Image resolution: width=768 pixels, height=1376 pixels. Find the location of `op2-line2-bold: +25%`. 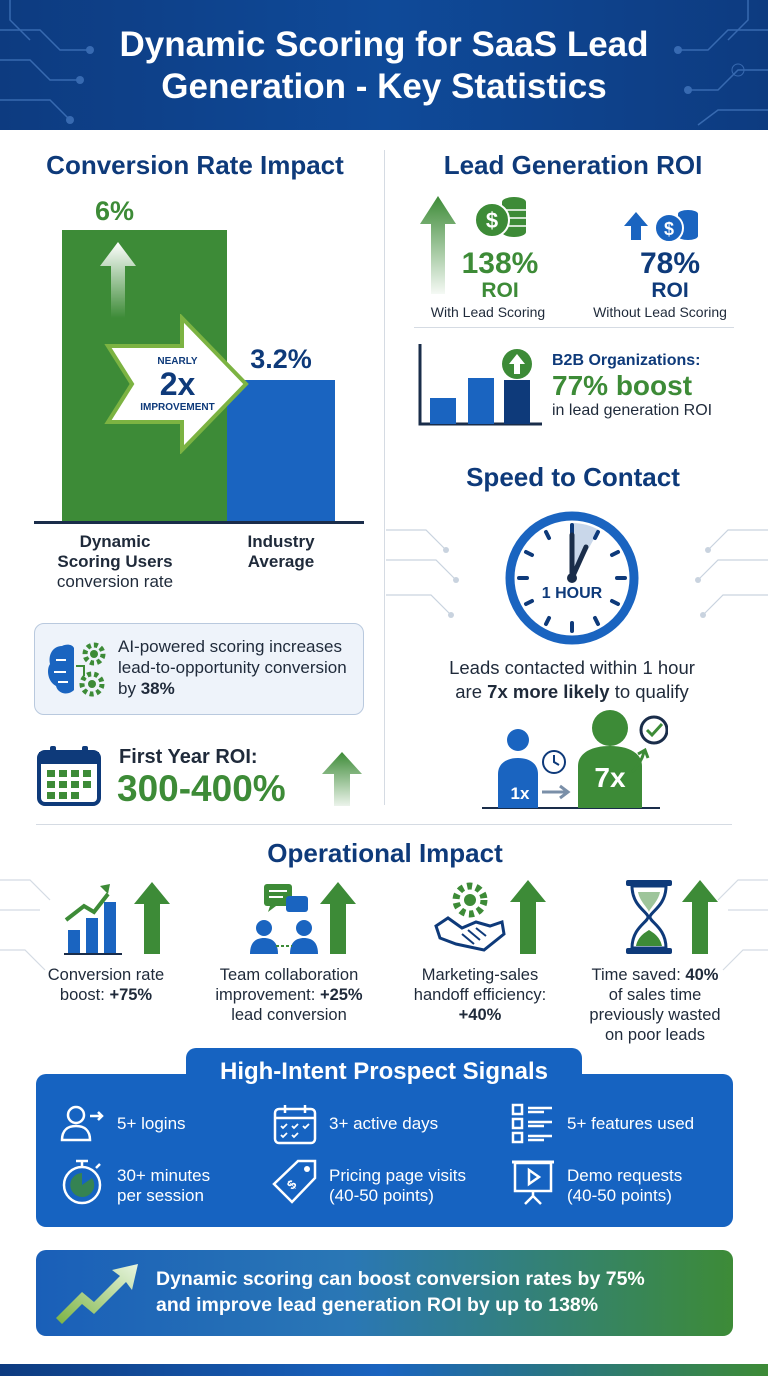

op2-line2-bold: +25% is located at coordinates (341, 995).